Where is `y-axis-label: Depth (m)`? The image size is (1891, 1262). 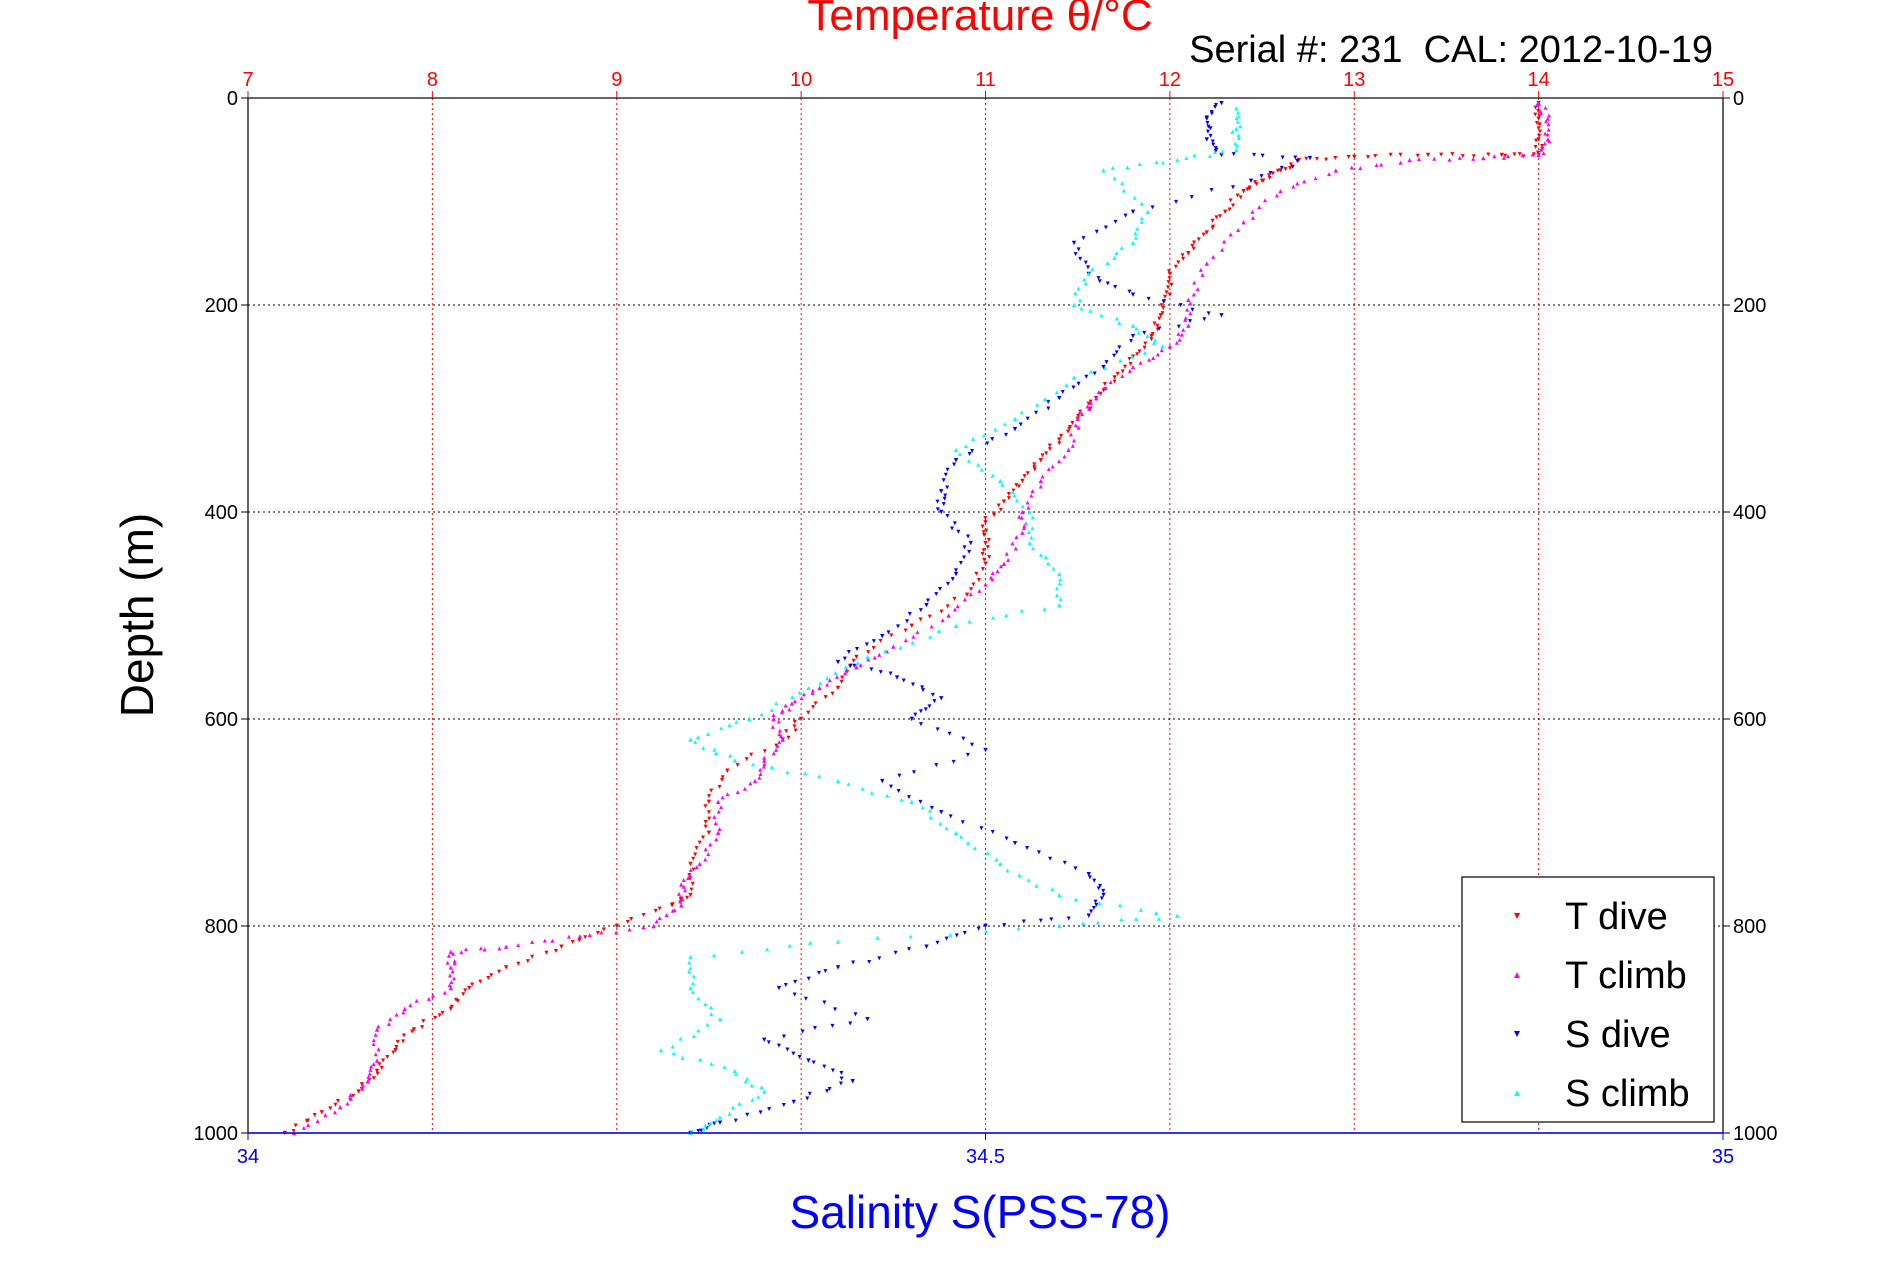
y-axis-label: Depth (m) is located at coordinates (137, 615).